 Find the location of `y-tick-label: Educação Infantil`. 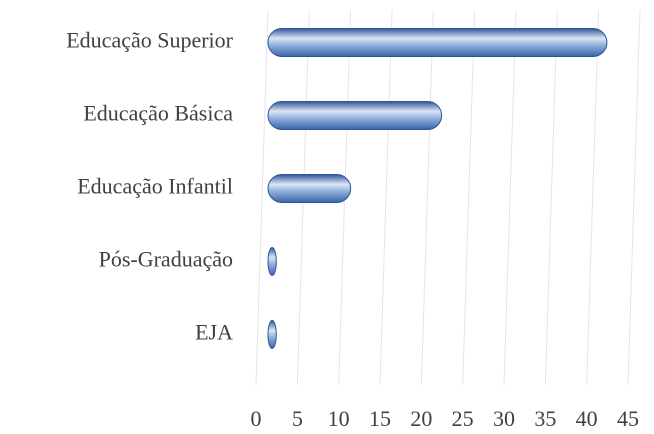

y-tick-label: Educação Infantil is located at coordinates (155, 186).